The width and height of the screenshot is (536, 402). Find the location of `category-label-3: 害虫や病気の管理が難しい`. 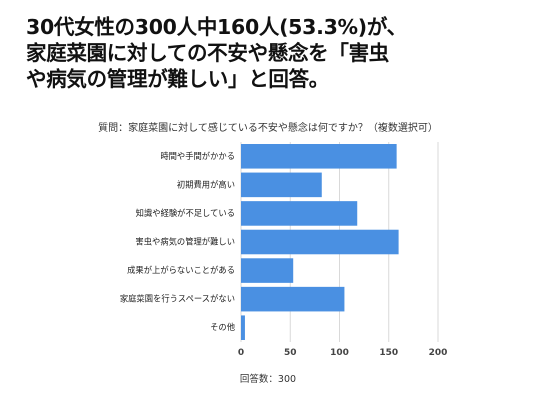

category-label-3: 害虫や病気の管理が難しい is located at coordinates (185, 242).